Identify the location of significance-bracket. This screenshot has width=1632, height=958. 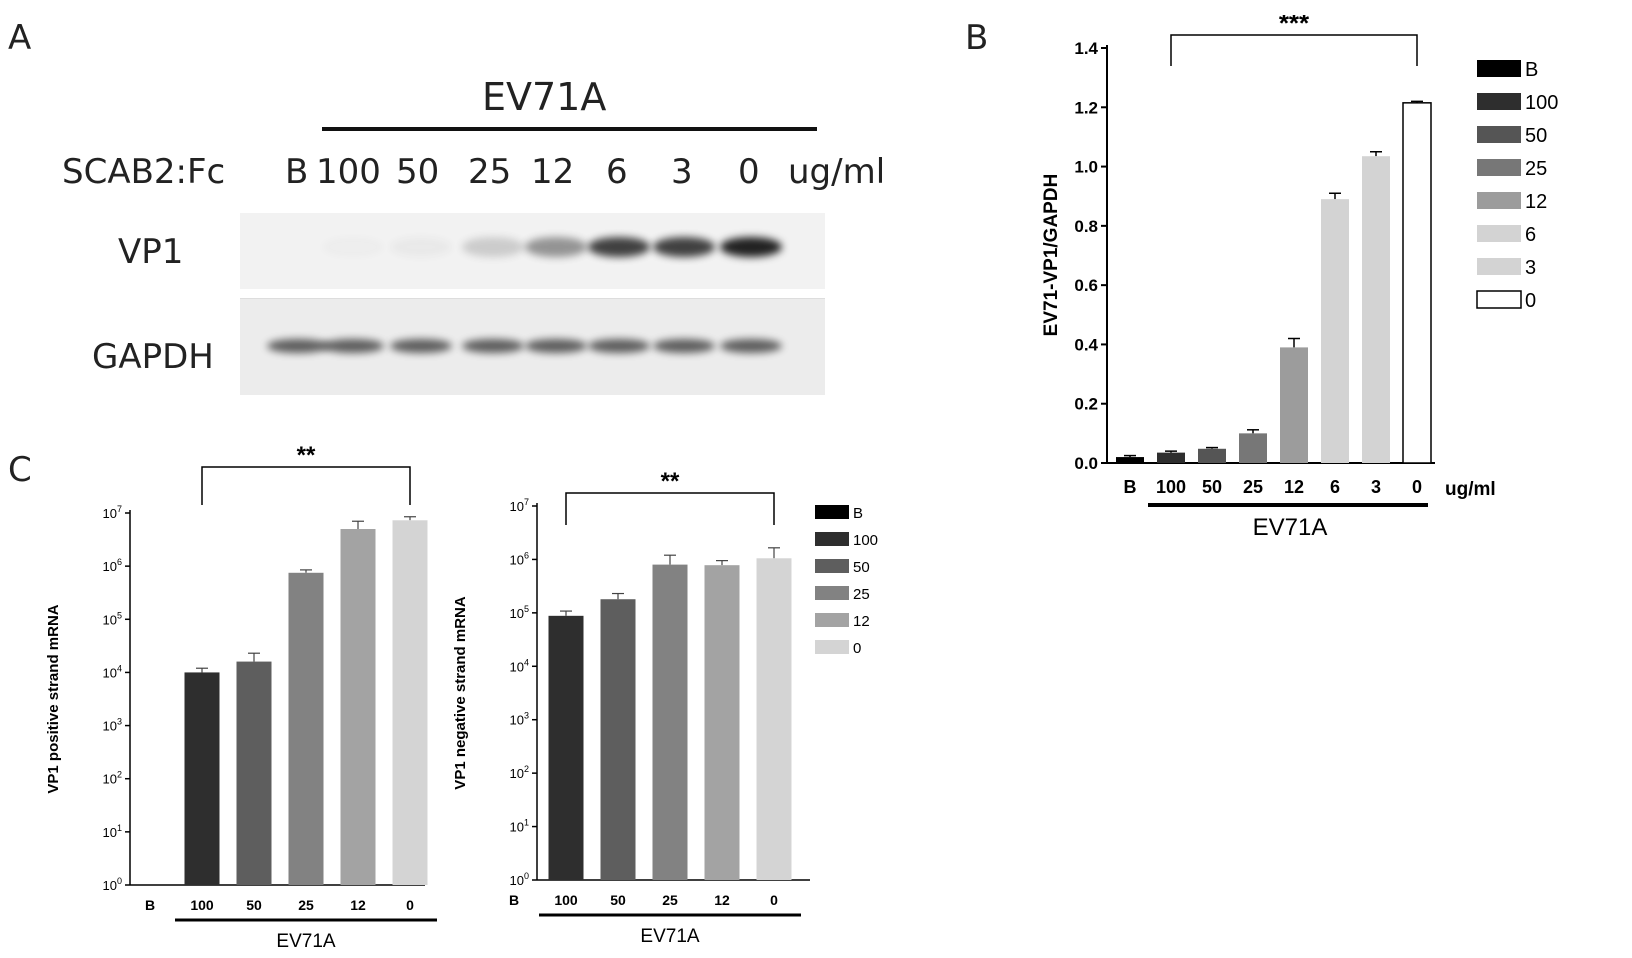
(670, 508).